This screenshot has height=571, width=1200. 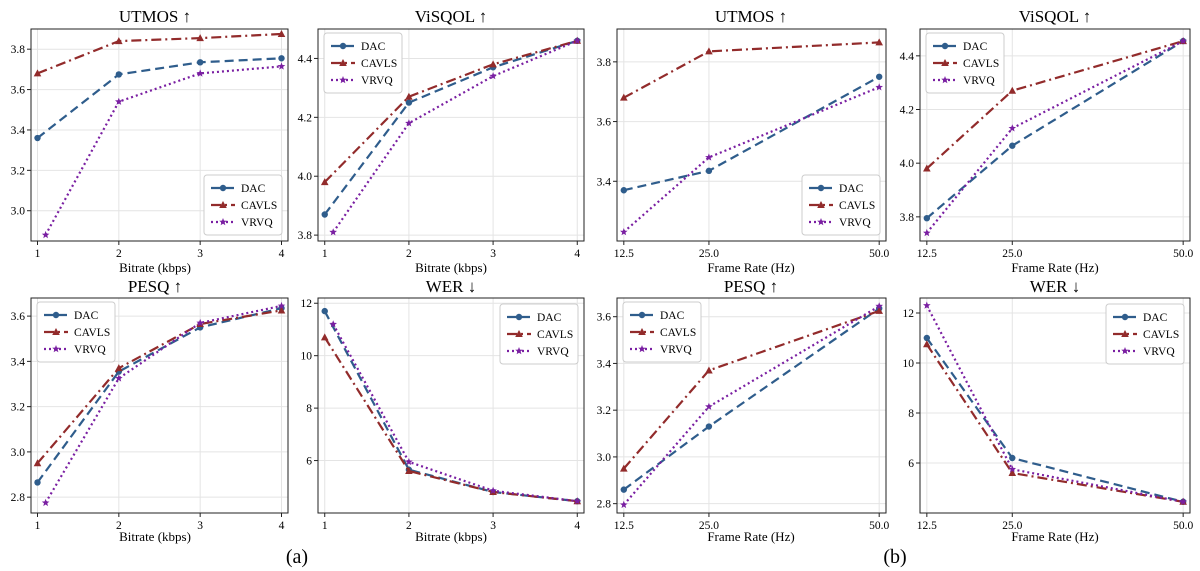 I want to click on x-tick-label: 50.0, so click(x=879, y=526).